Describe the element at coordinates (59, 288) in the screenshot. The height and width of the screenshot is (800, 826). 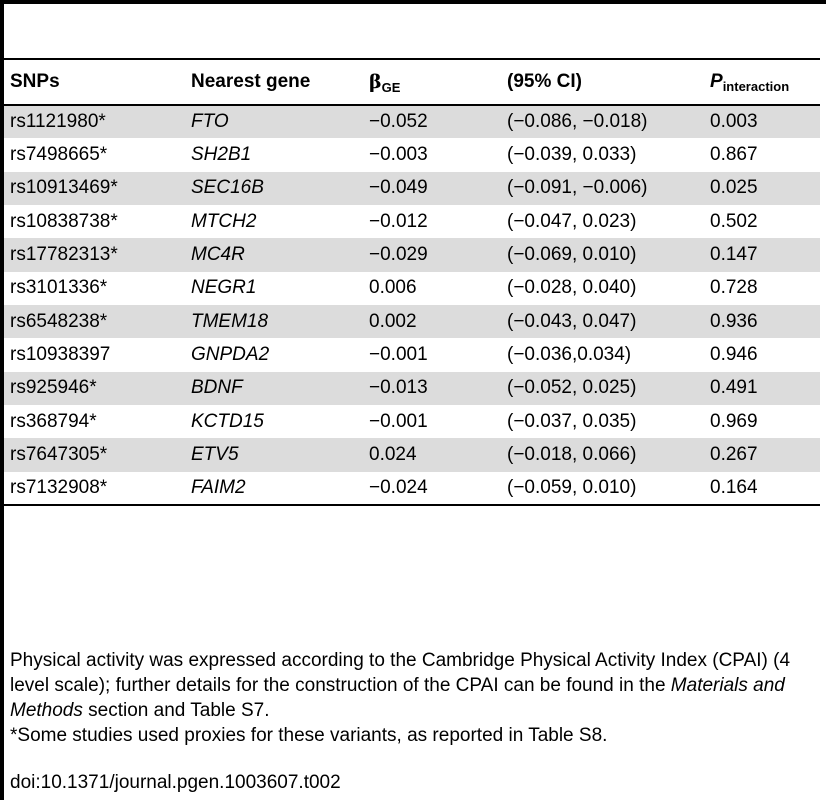
I see `cell-snp: rs3101336*` at that location.